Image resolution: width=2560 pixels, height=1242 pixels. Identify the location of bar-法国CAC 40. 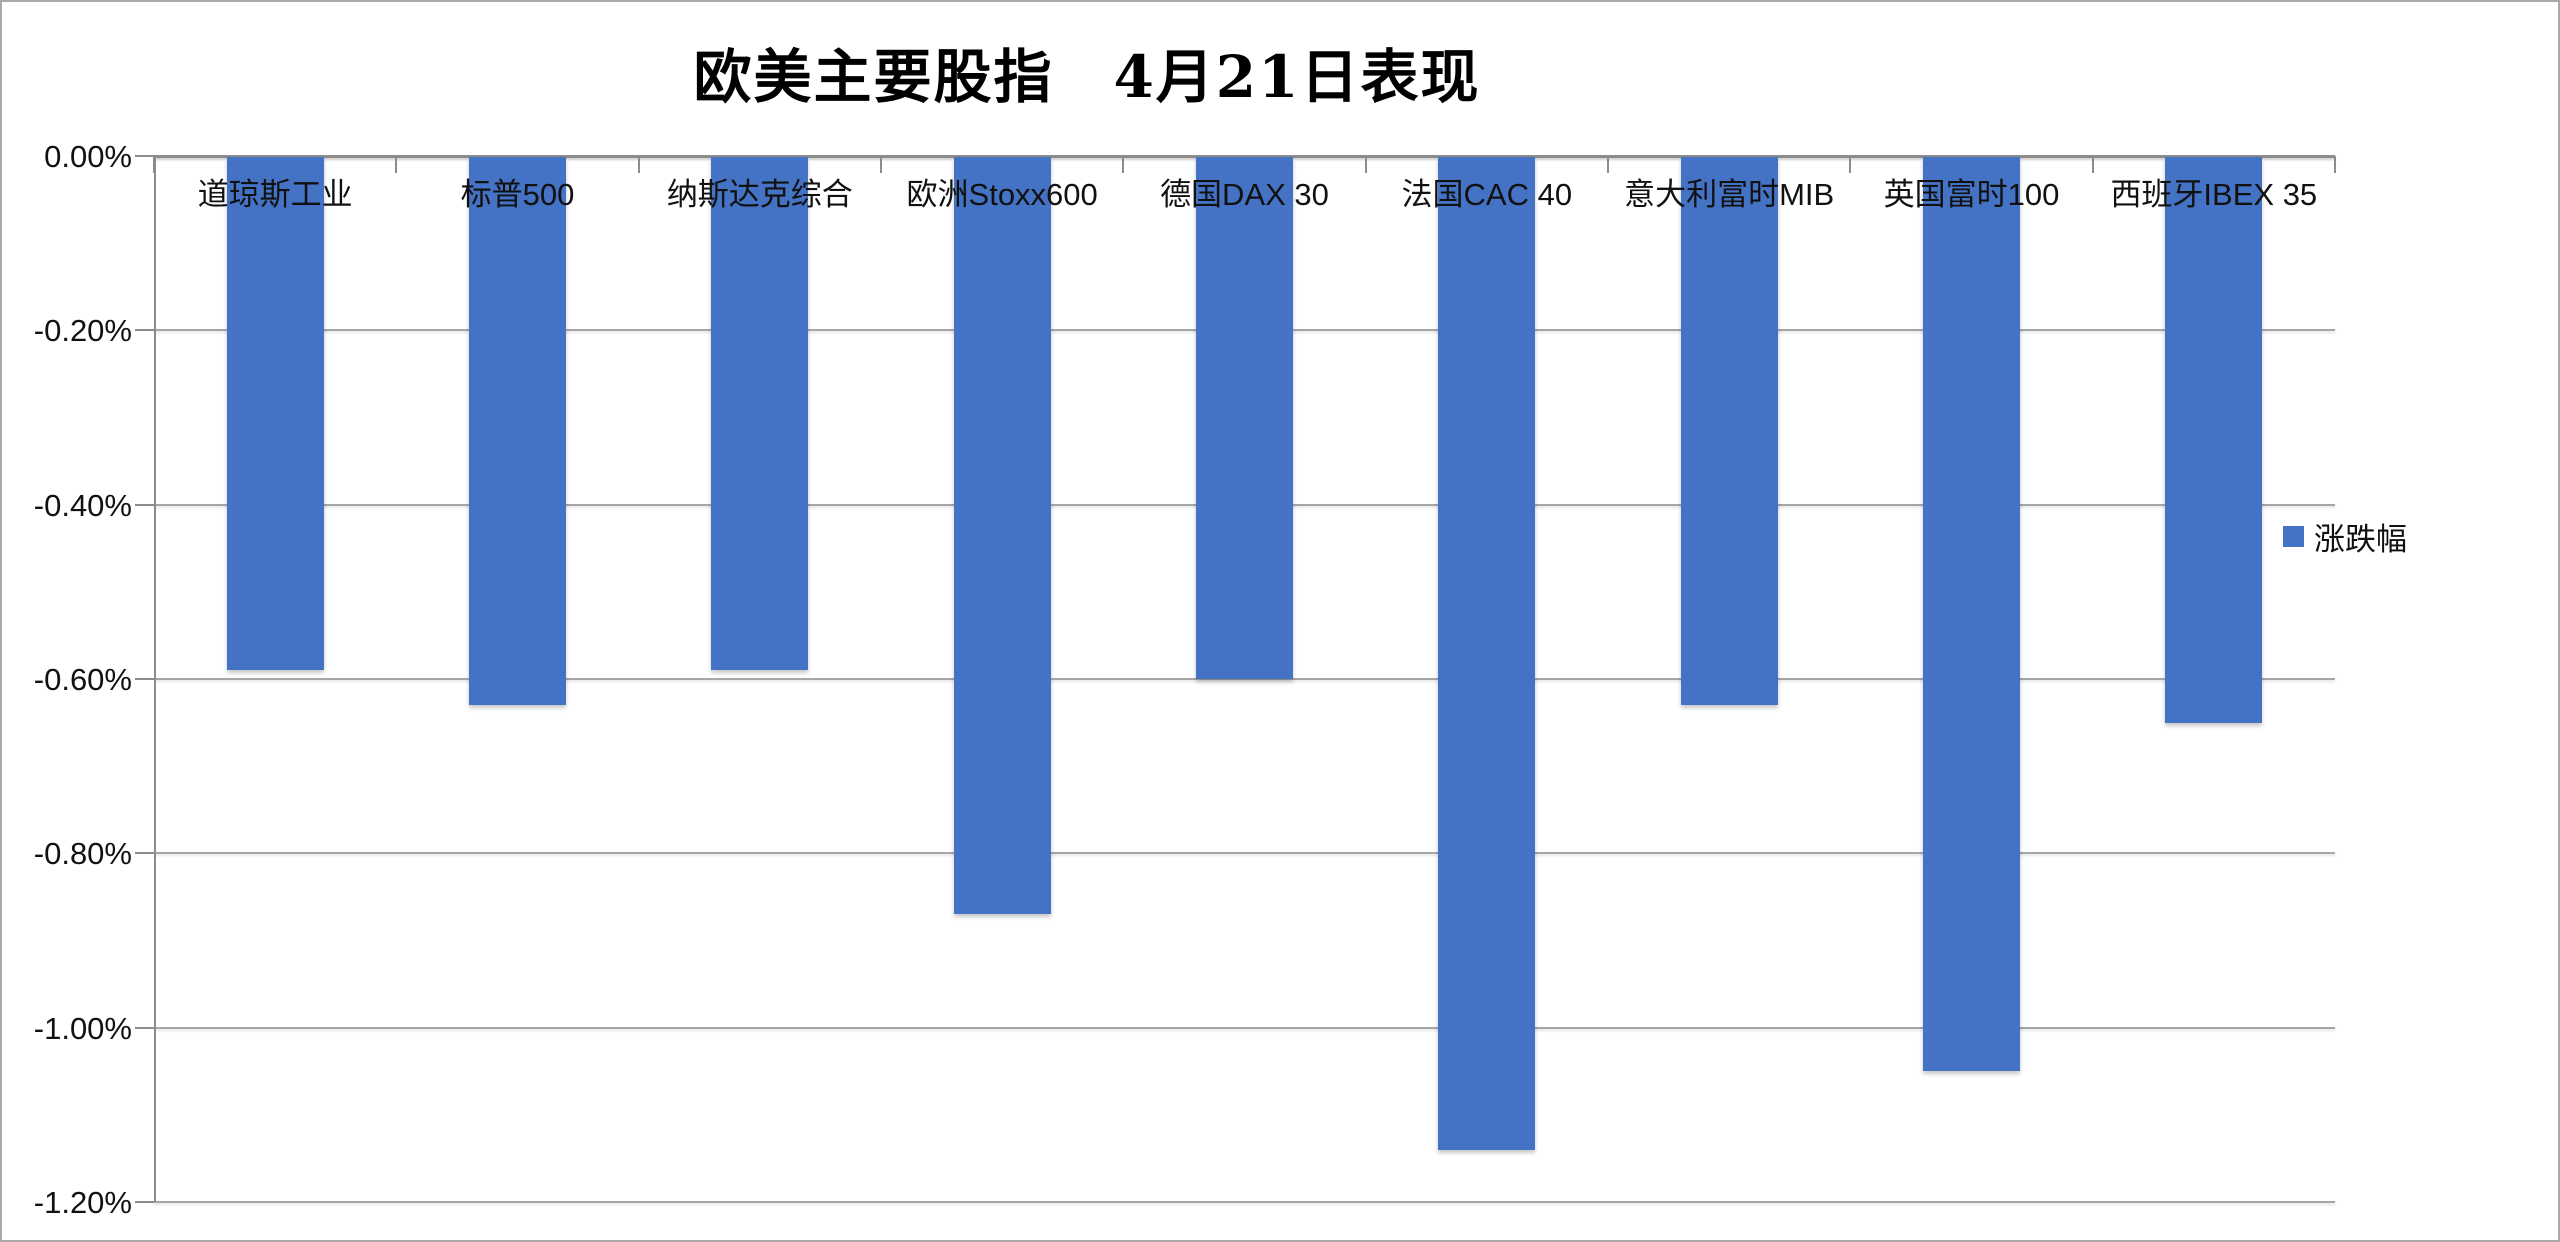
(1487, 653).